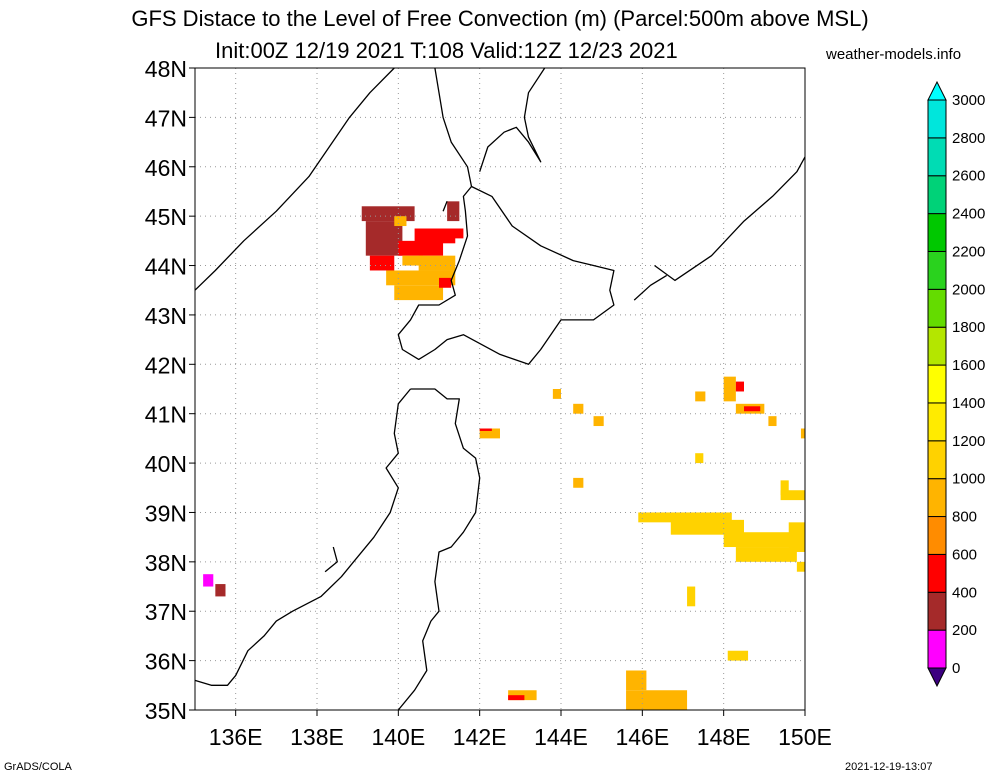 This screenshot has height=779, width=1000. Describe the element at coordinates (968, 251) in the screenshot. I see `colorbar-label: 2200` at that location.